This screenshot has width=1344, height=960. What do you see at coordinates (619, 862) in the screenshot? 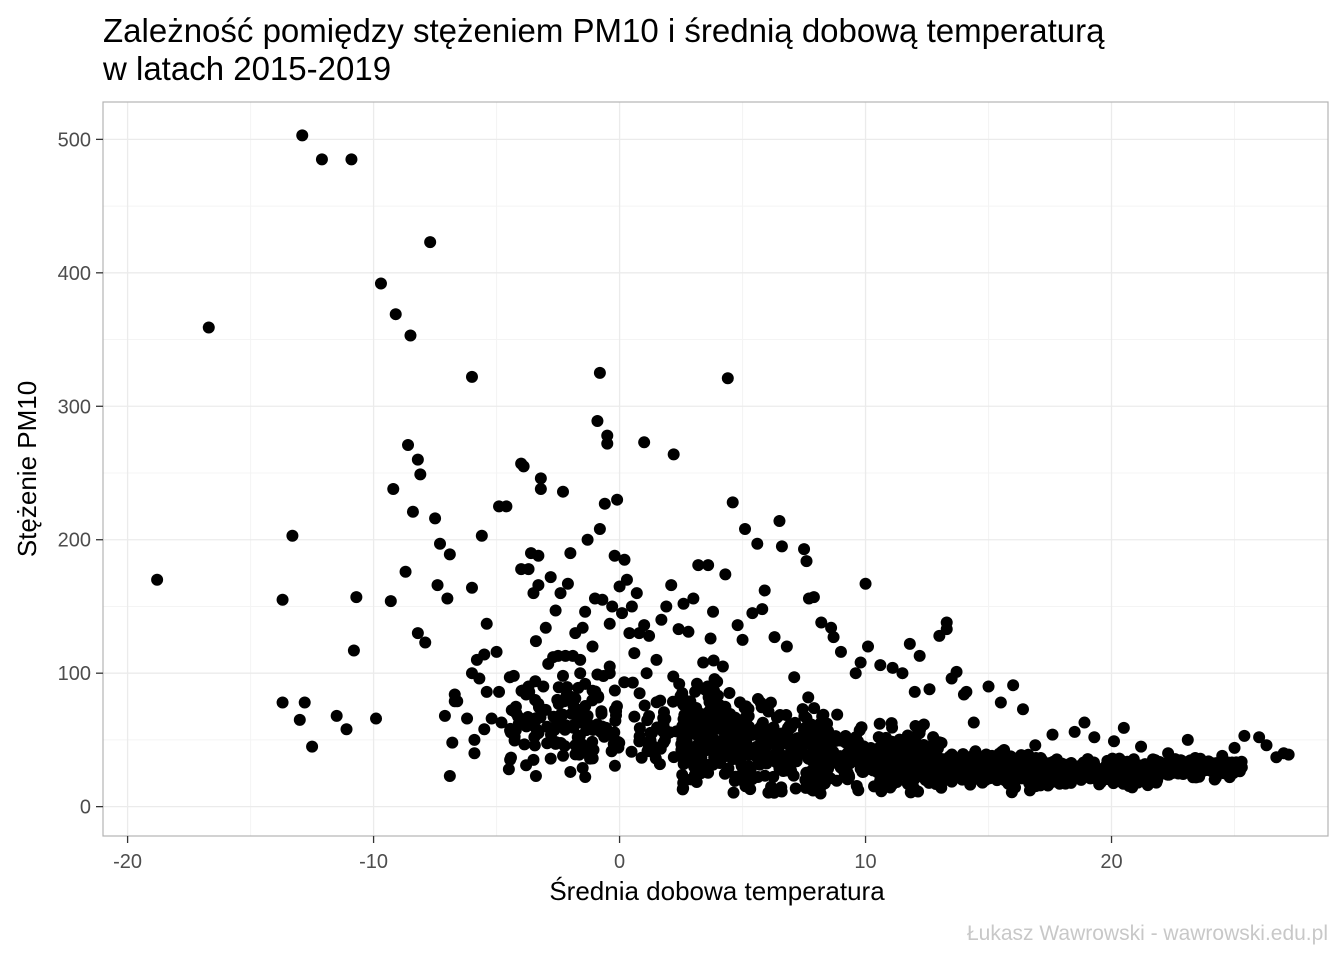
I see `x-tick-label: 0` at bounding box center [619, 862].